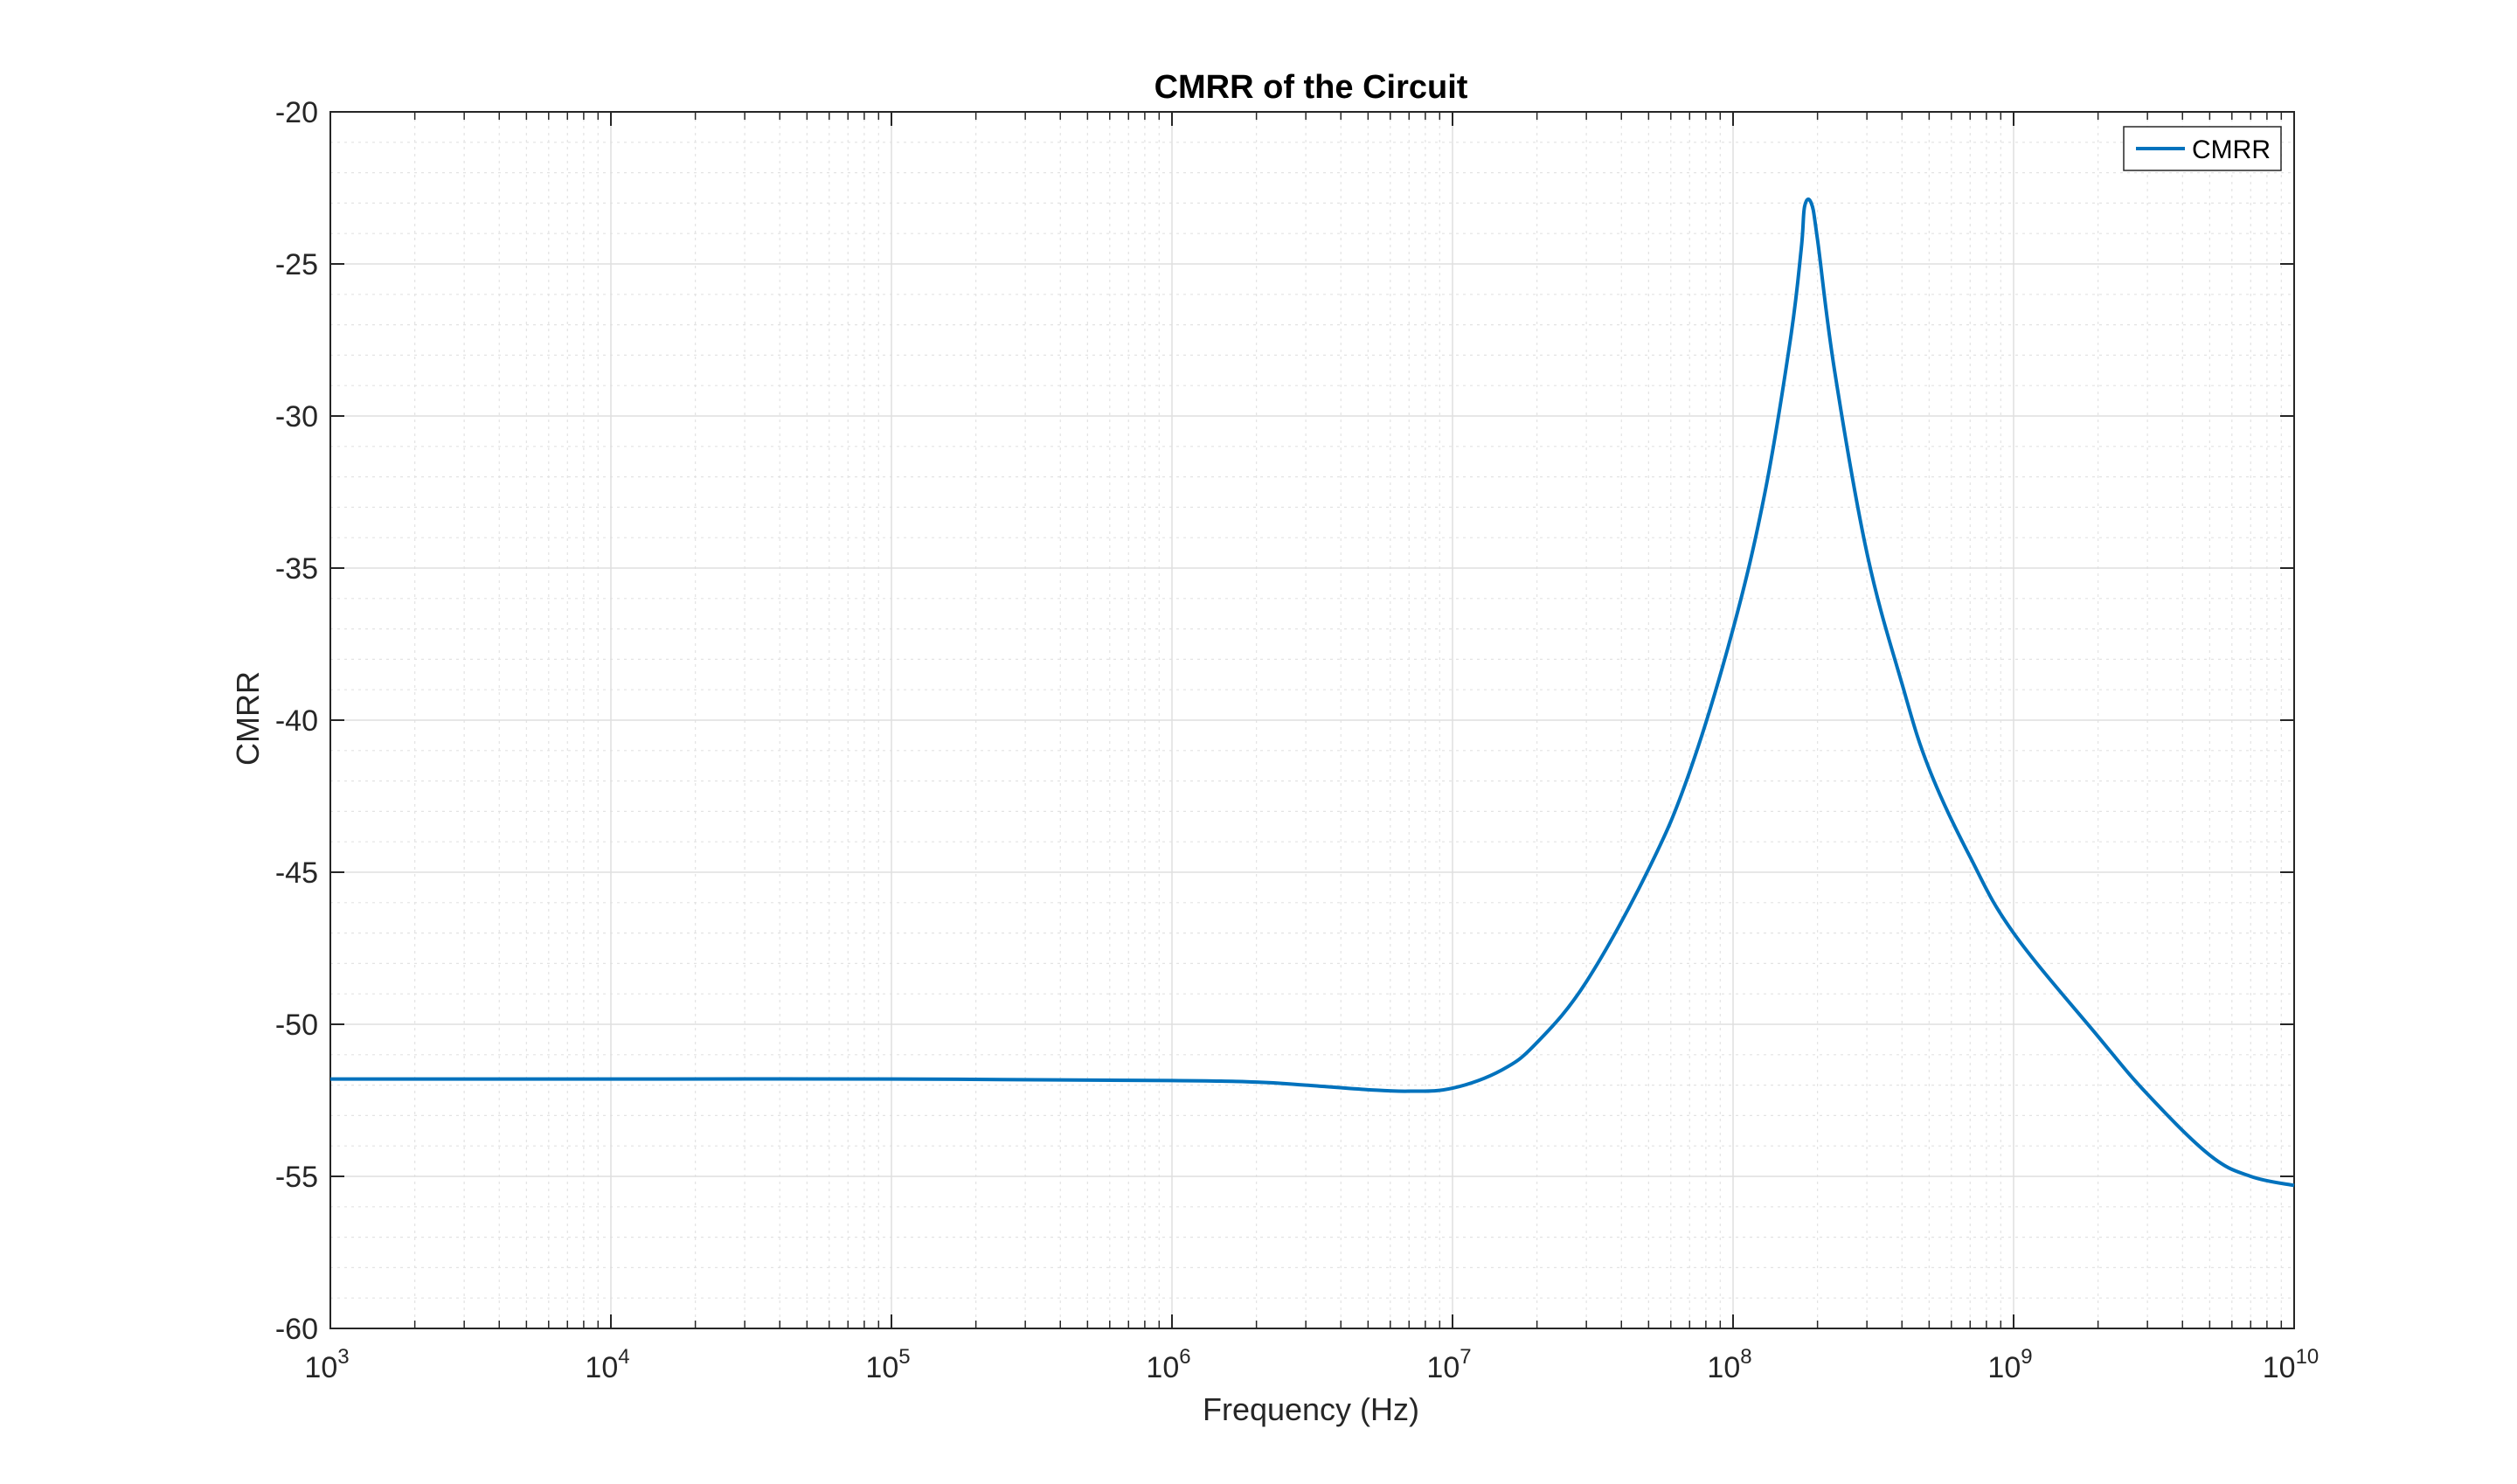 This screenshot has width=2517, height=1484. I want to click on x-tick-label: 10⁶, so click(1168, 1364).